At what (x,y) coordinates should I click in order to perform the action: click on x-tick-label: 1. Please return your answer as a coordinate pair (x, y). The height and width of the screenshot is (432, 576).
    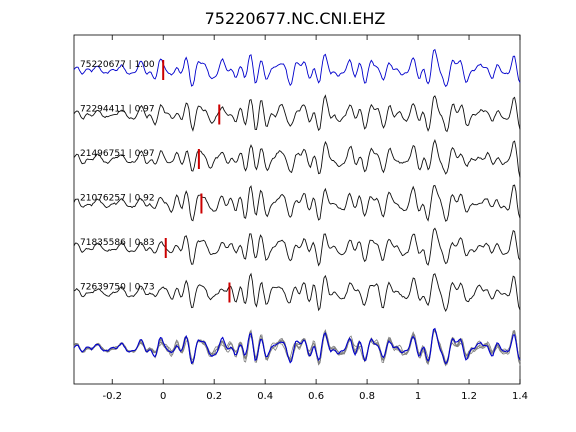
    Looking at the image, I should click on (418, 396).